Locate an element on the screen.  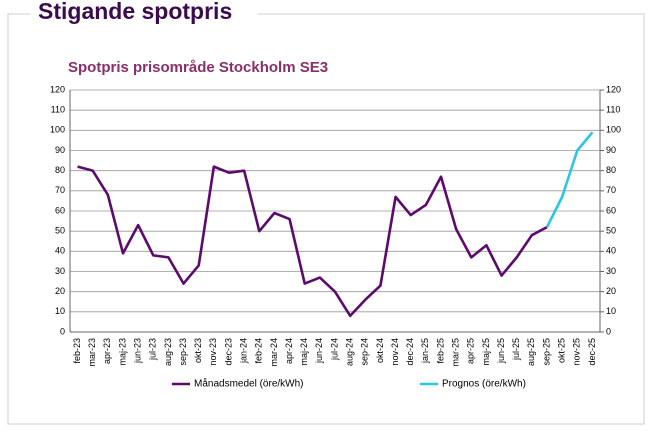
y-tick-label: 10 is located at coordinates (60, 311).